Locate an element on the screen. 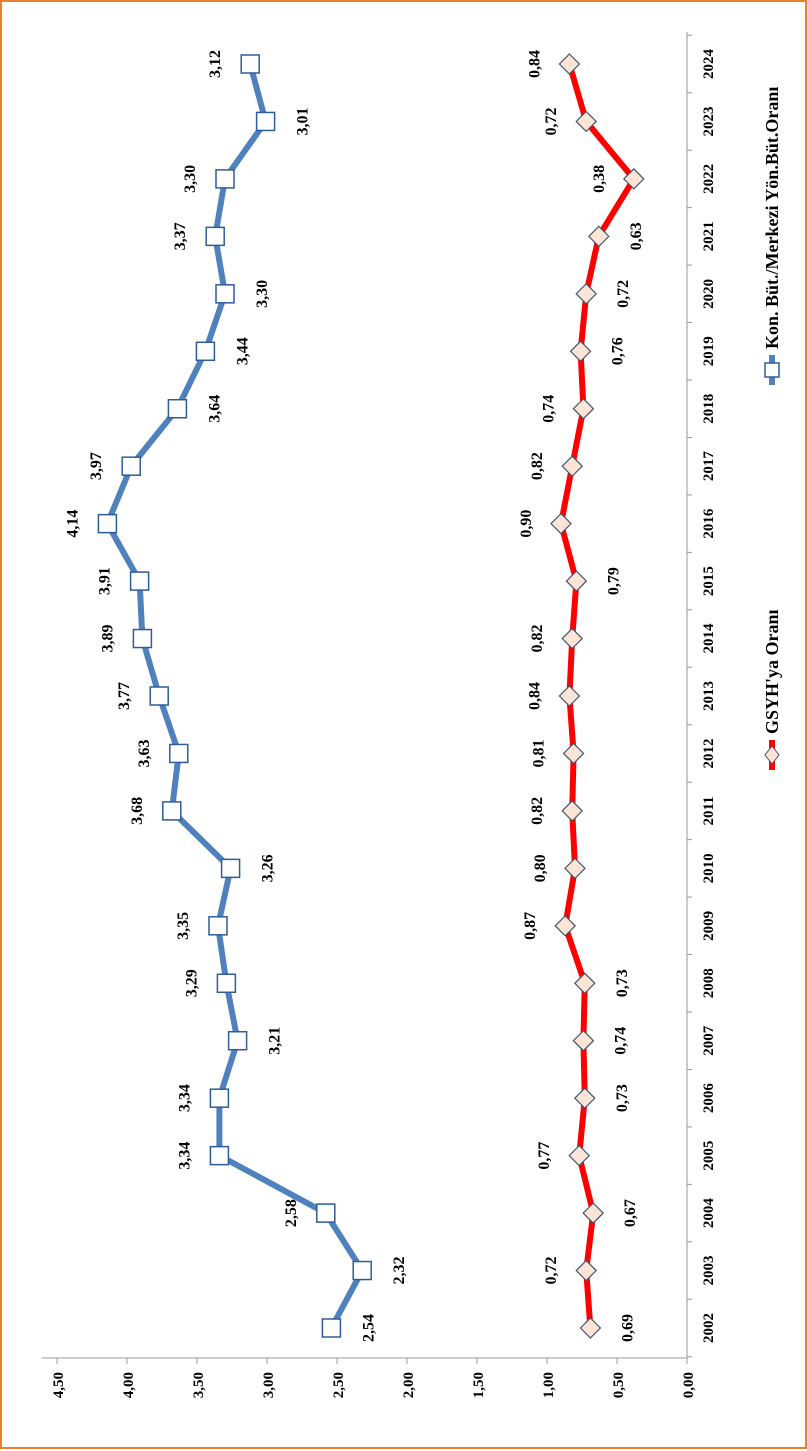  category-tick-label: 2010 is located at coordinates (709, 868).